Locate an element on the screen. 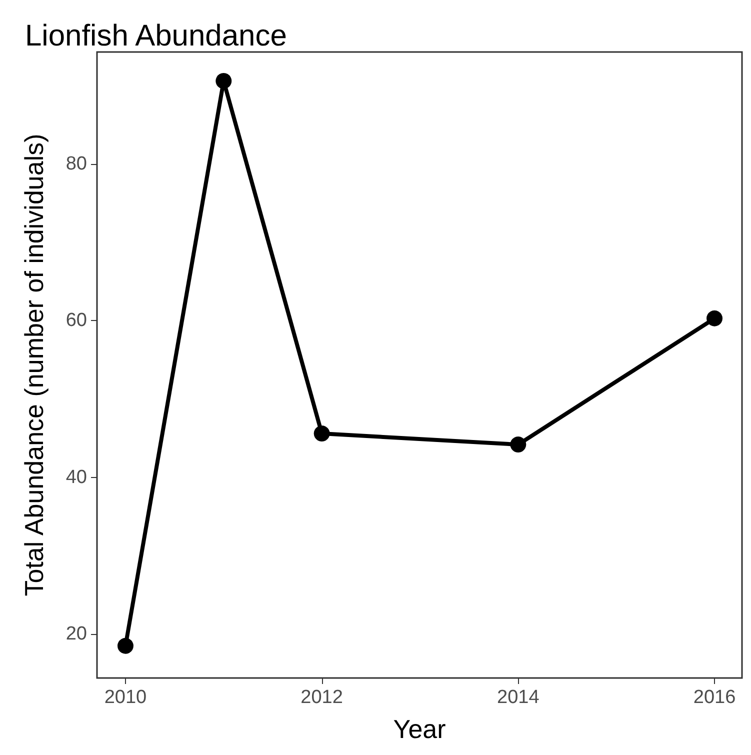  y-tick-label: 20 is located at coordinates (76, 634).